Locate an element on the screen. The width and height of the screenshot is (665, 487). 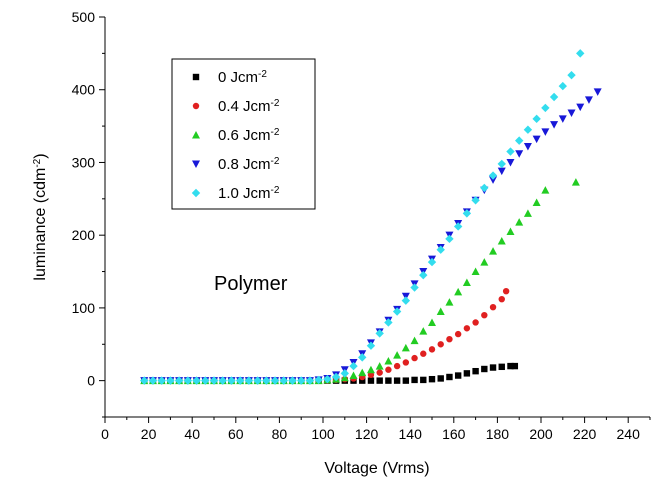
y-tick-label: 300 is located at coordinates (84, 162).